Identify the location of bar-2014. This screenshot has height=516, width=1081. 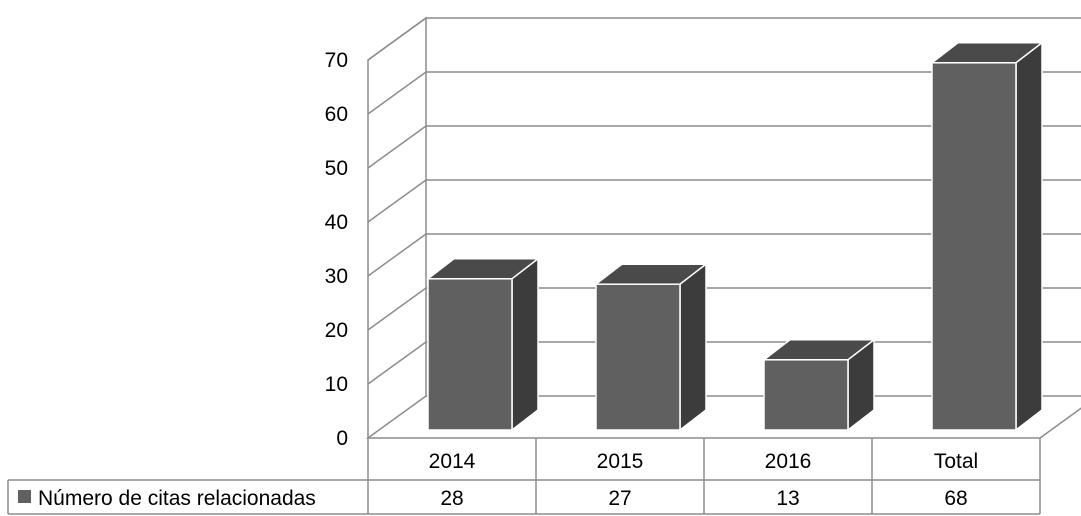
(483, 344).